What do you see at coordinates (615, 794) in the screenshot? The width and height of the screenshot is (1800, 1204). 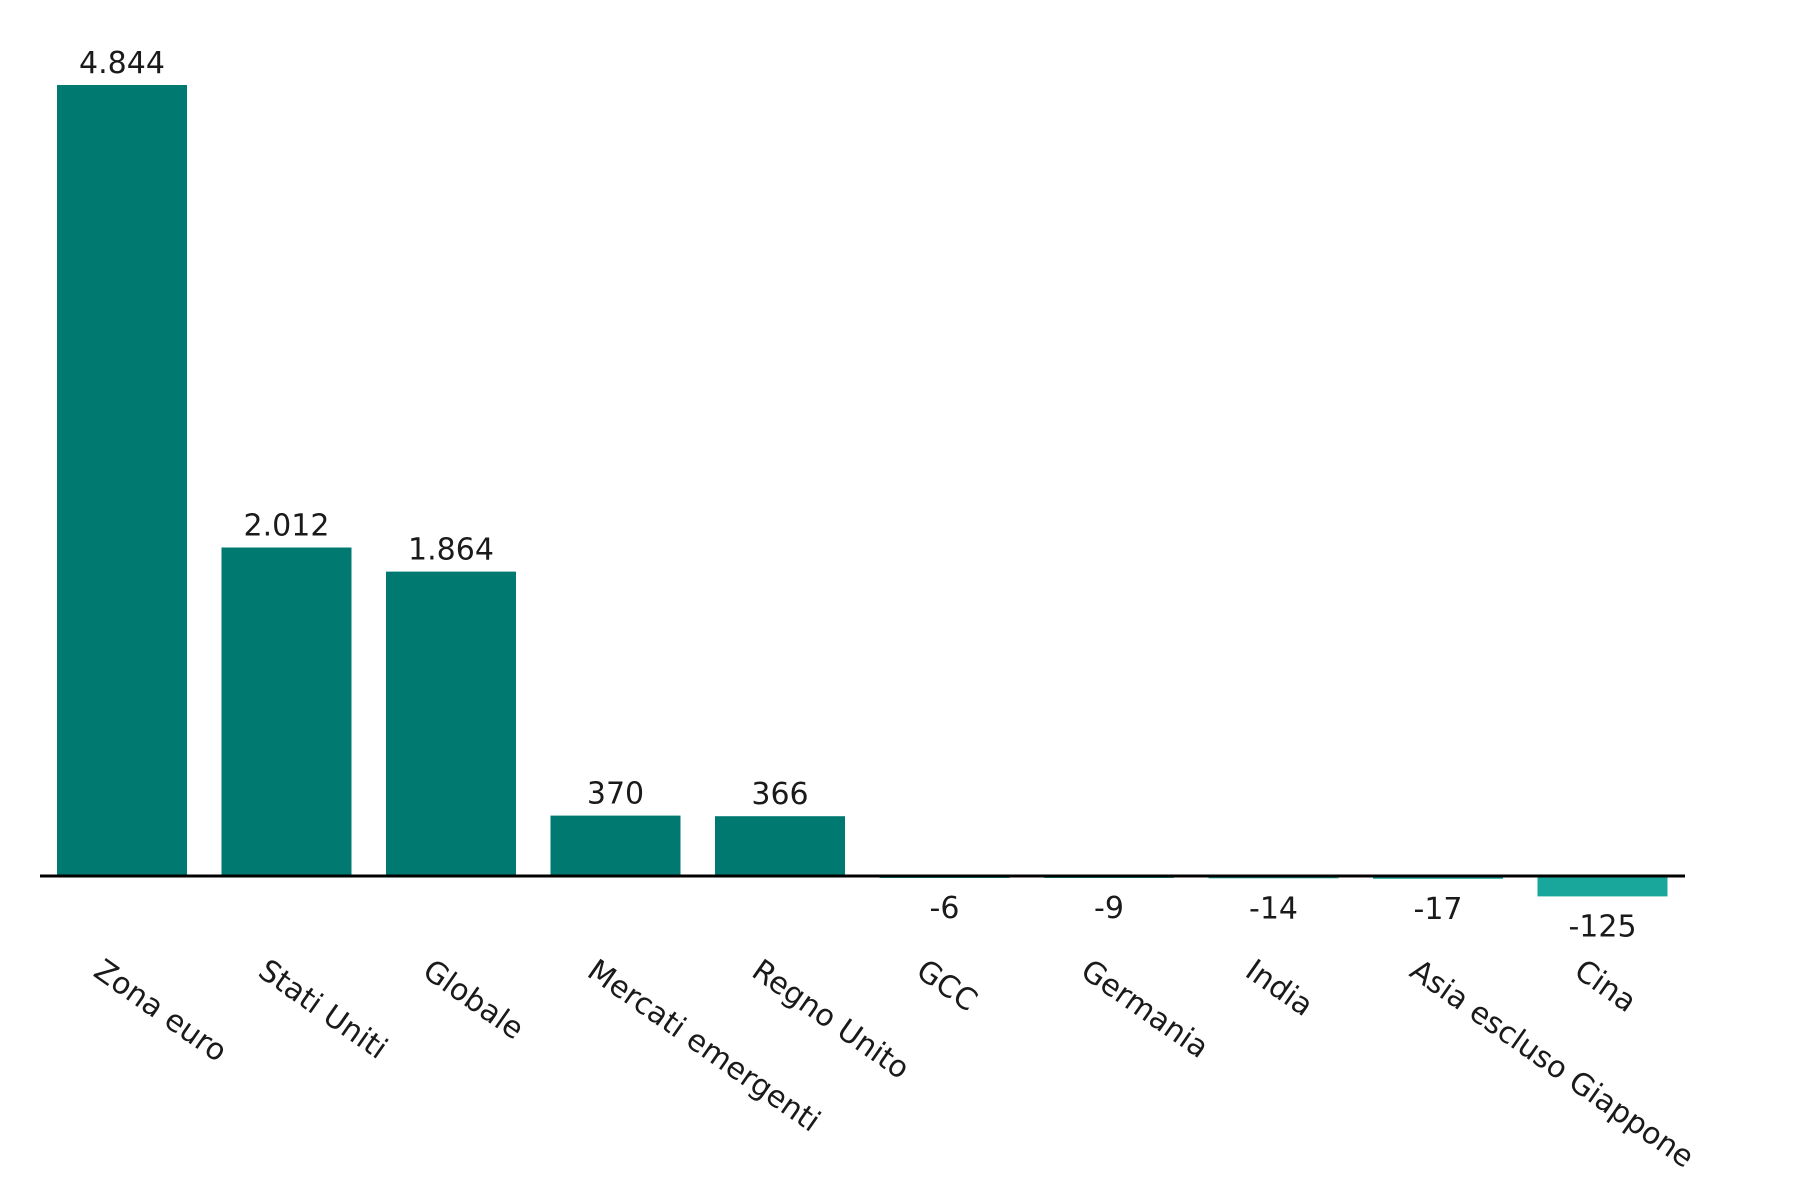 I see `value-label-3: 370` at bounding box center [615, 794].